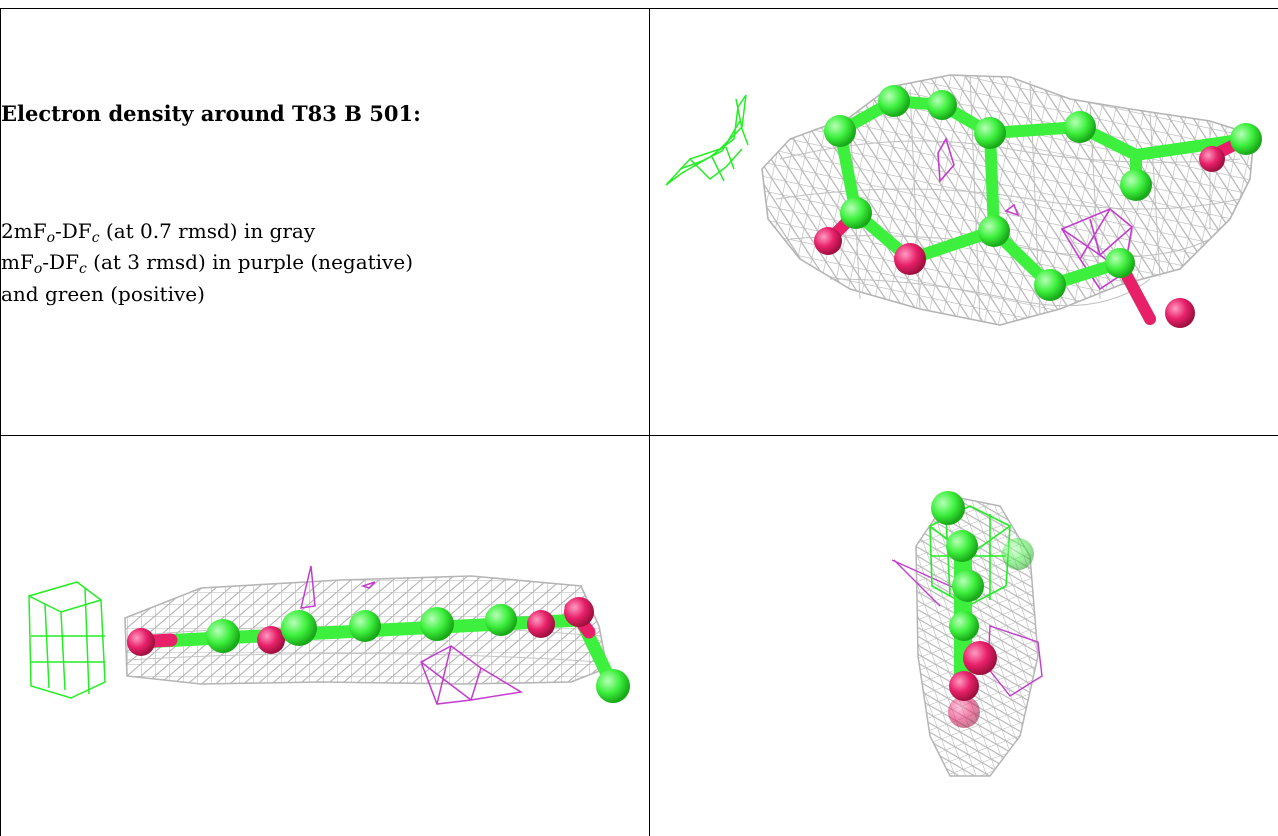 The width and height of the screenshot is (1278, 836). Describe the element at coordinates (325, 294) in the screenshot. I see `map2-line-2: and green (positive)` at that location.